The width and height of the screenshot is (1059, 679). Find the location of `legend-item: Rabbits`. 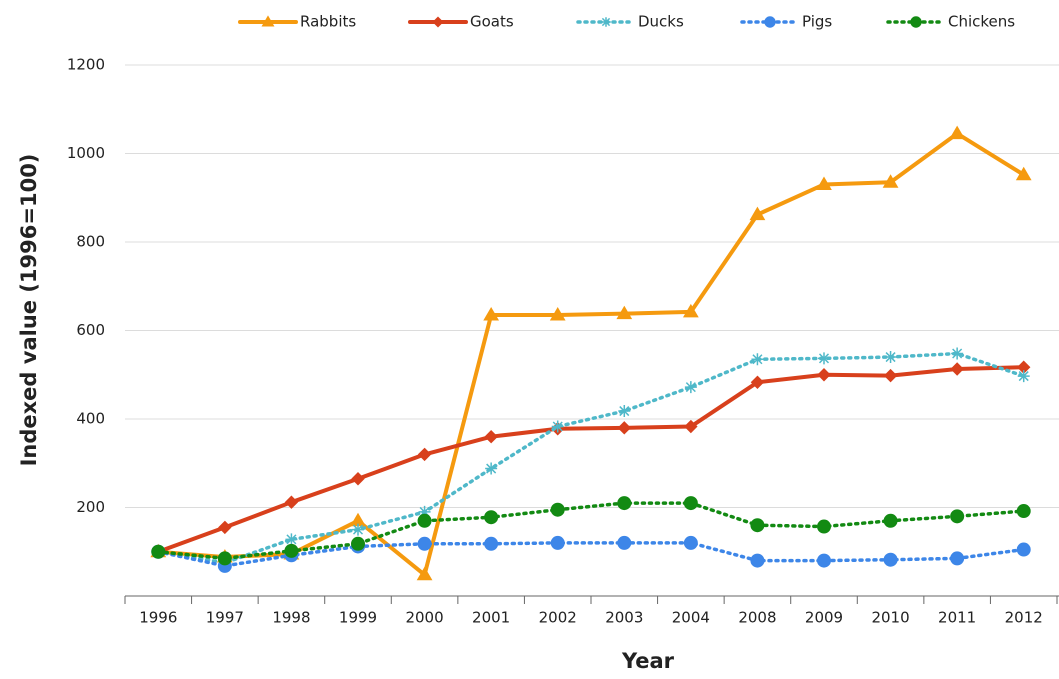

legend-item: Rabbits is located at coordinates (297, 22).